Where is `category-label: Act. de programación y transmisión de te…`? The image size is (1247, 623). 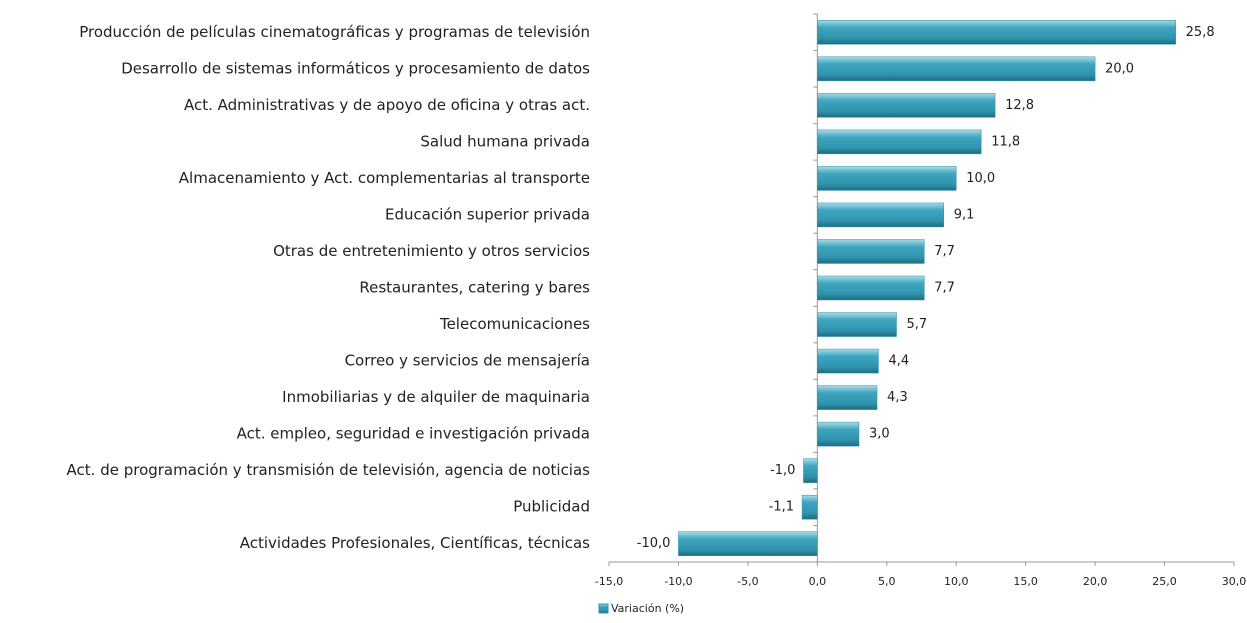 category-label: Act. de programación y transmisión de te… is located at coordinates (329, 470).